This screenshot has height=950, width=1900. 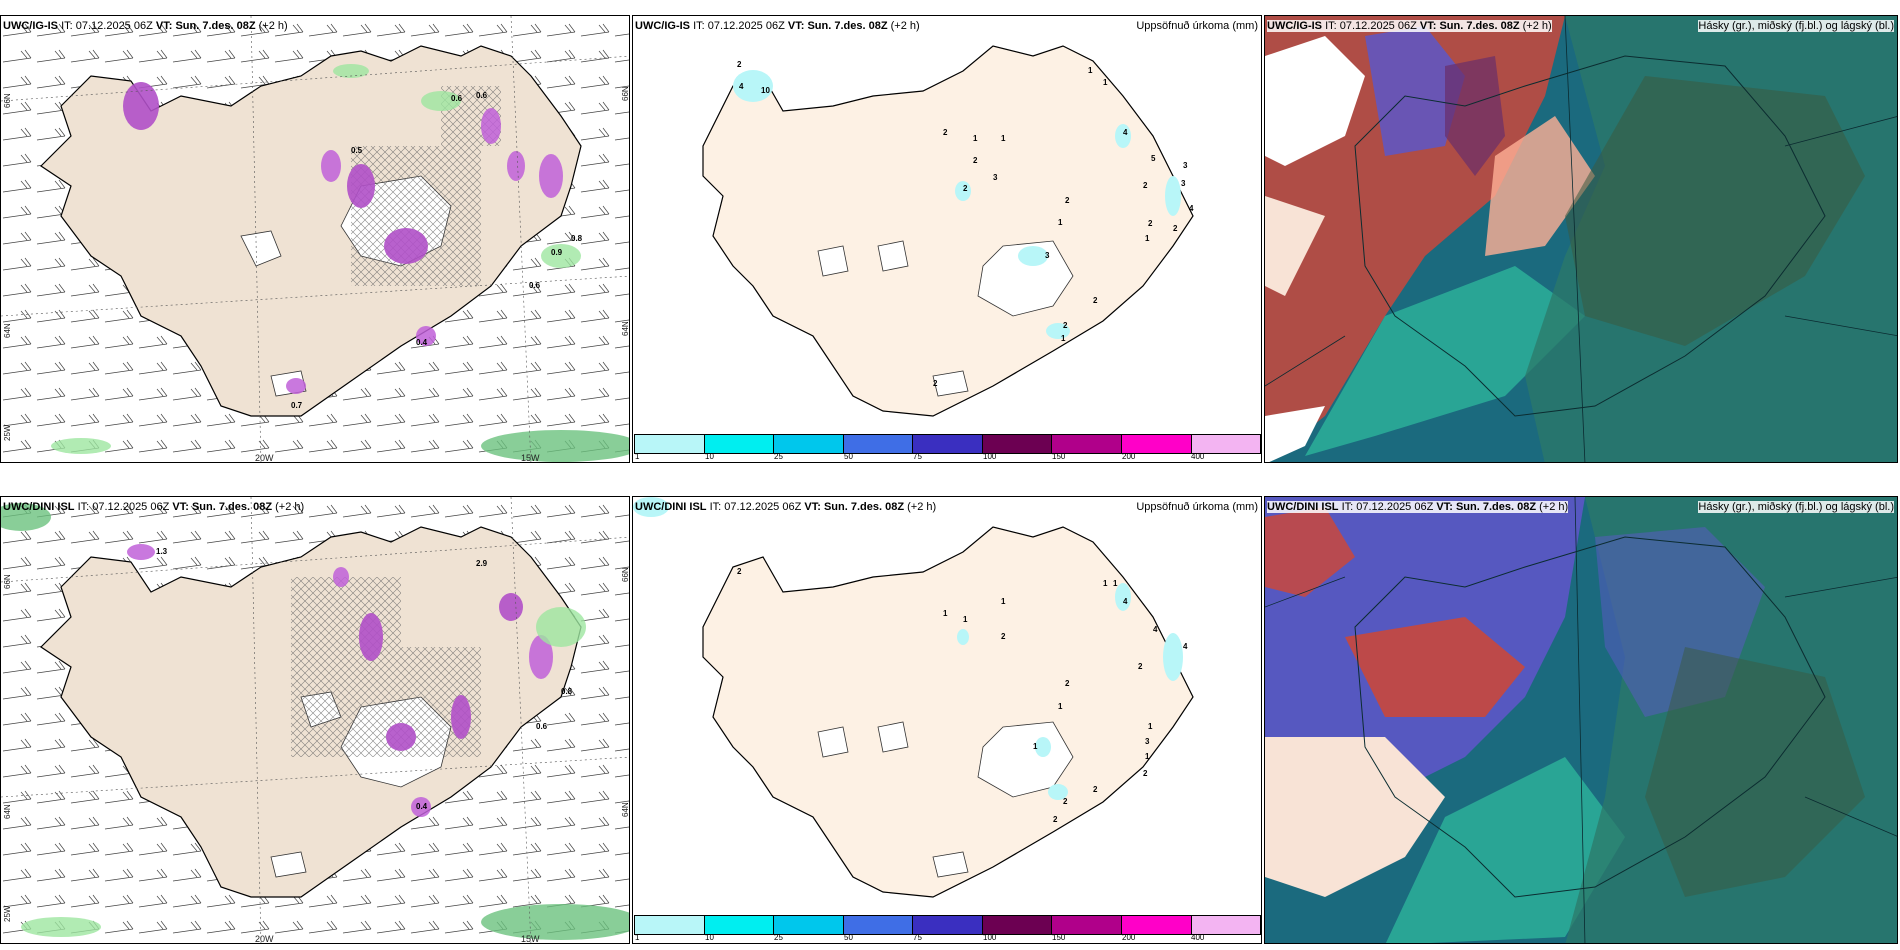 I want to click on precip-value: 0.8, so click(x=567, y=691).